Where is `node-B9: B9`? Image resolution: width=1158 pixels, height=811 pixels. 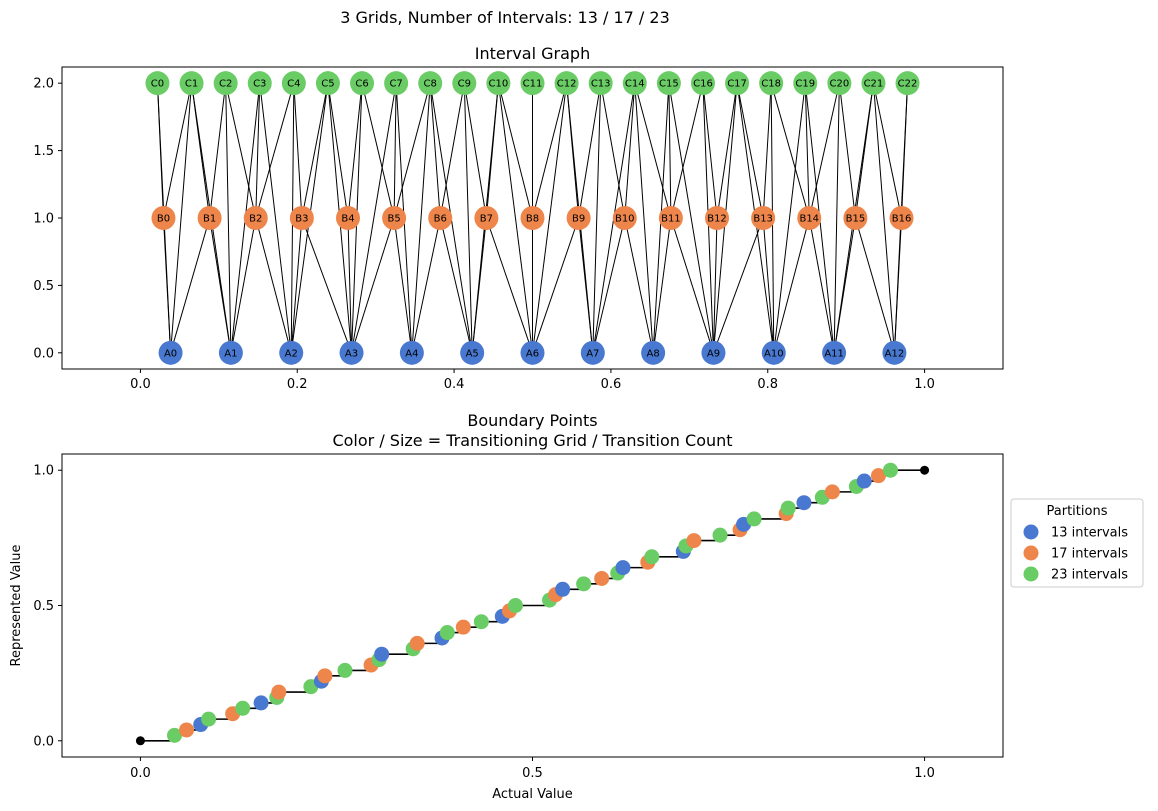 node-B9: B9 is located at coordinates (578, 218).